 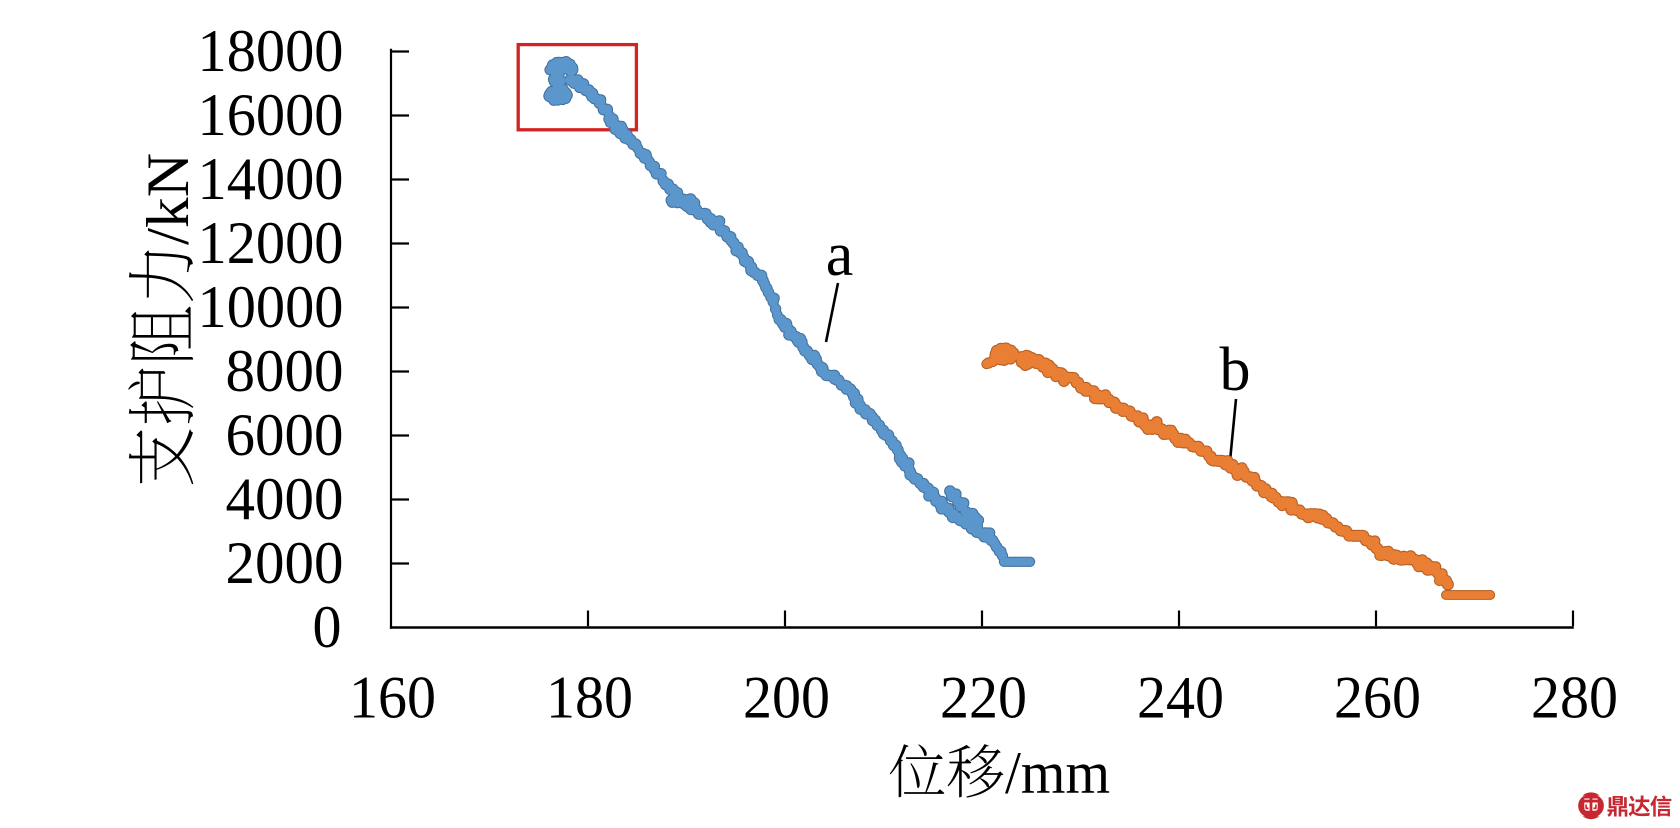 What do you see at coordinates (285, 371) in the screenshot?
I see `svg-text: 8000` at bounding box center [285, 371].